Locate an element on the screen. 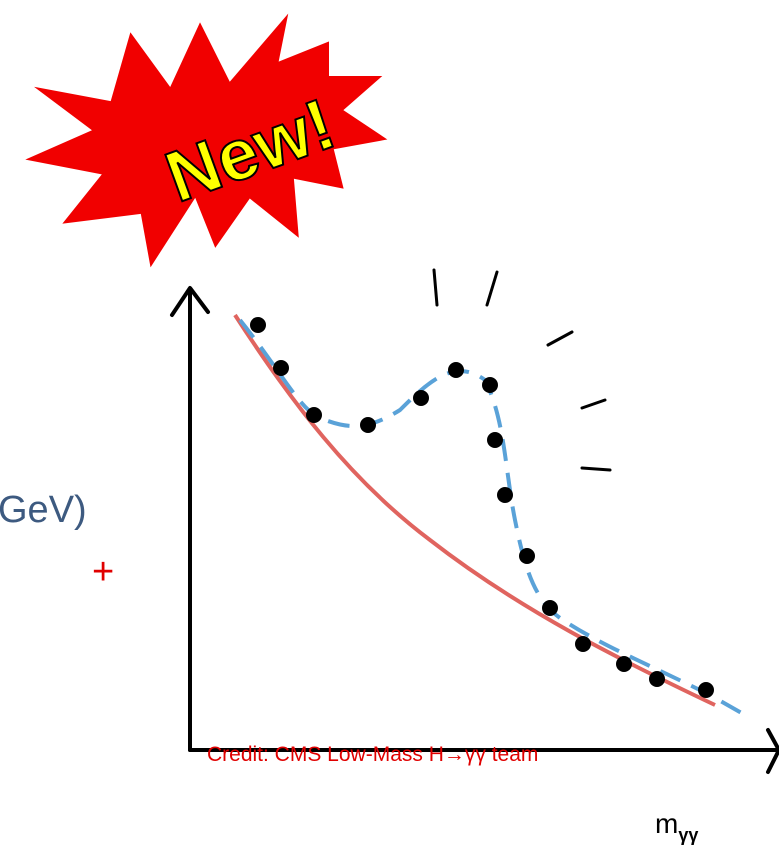 This screenshot has height=847, width=779. y-arrow is located at coordinates (190, 301).